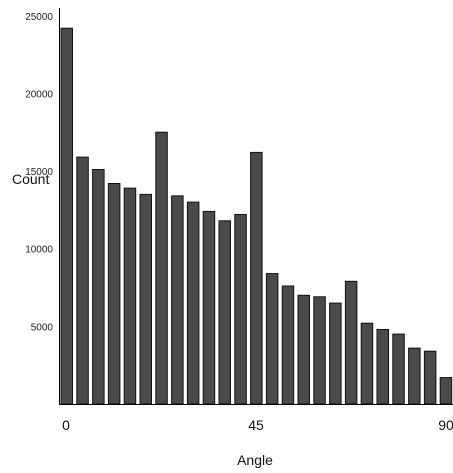 The image size is (453, 473). I want to click on y-axis-title: Count, so click(30, 179).